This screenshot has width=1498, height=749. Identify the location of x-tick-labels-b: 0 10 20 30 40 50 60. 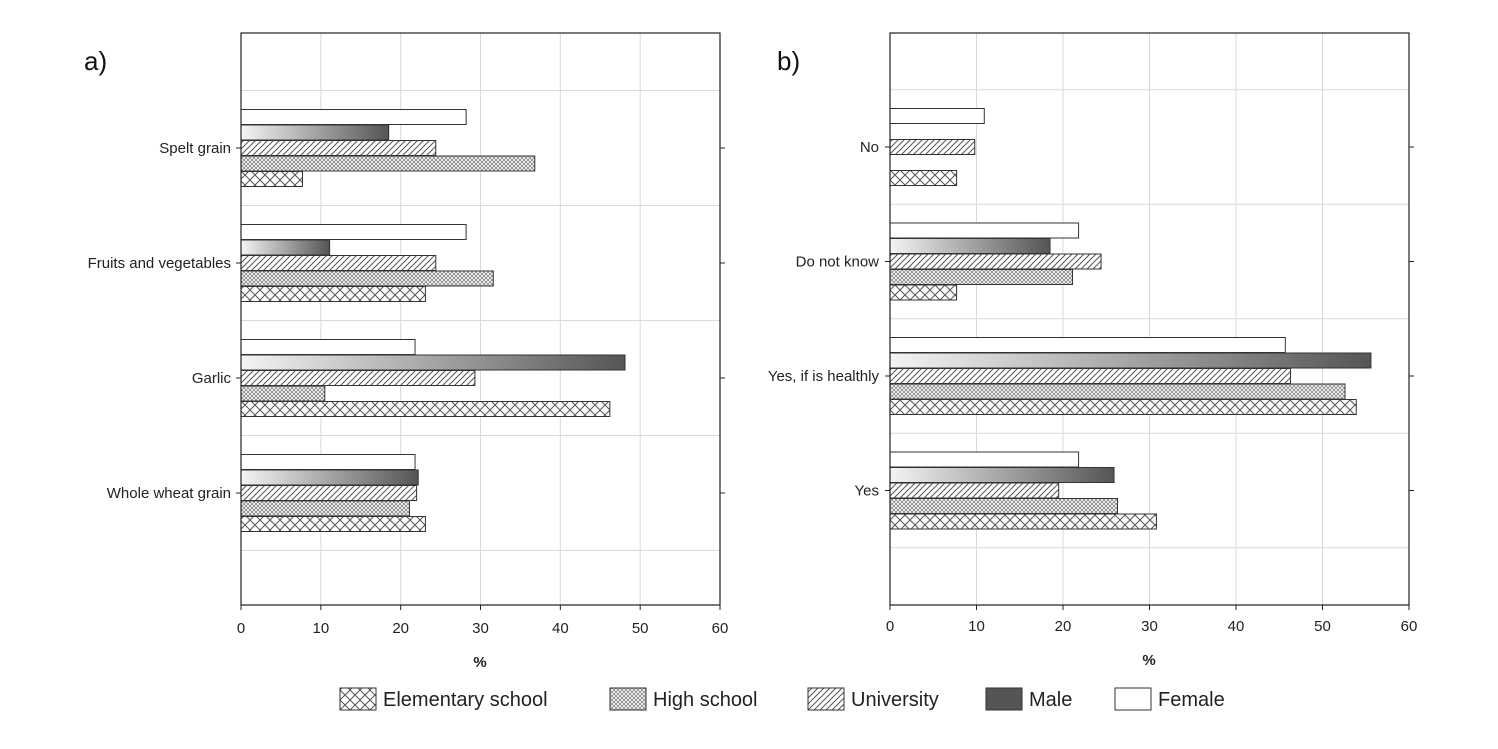
(1152, 626).